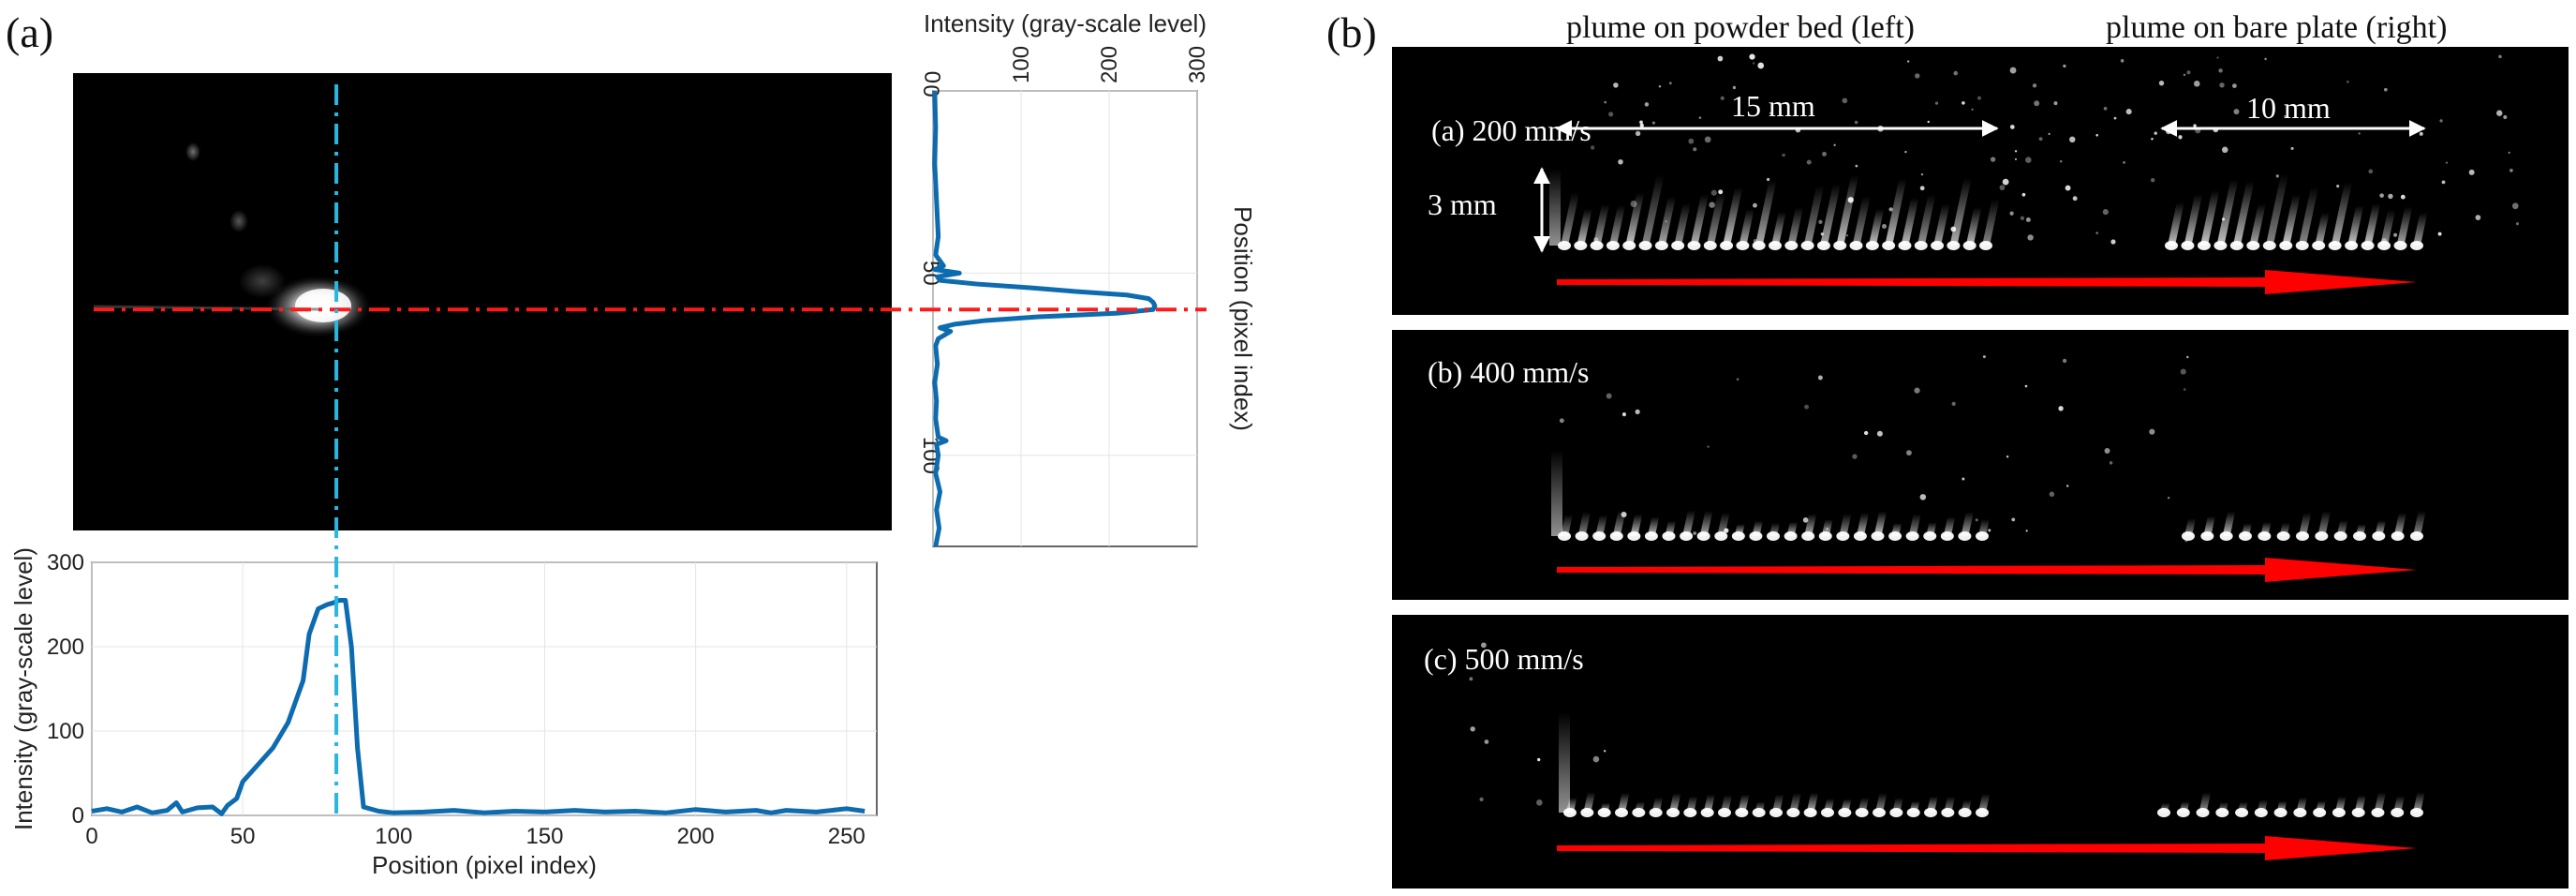 The image size is (2576, 896). I want to click on horizontal-profile-line, so click(479, 707).